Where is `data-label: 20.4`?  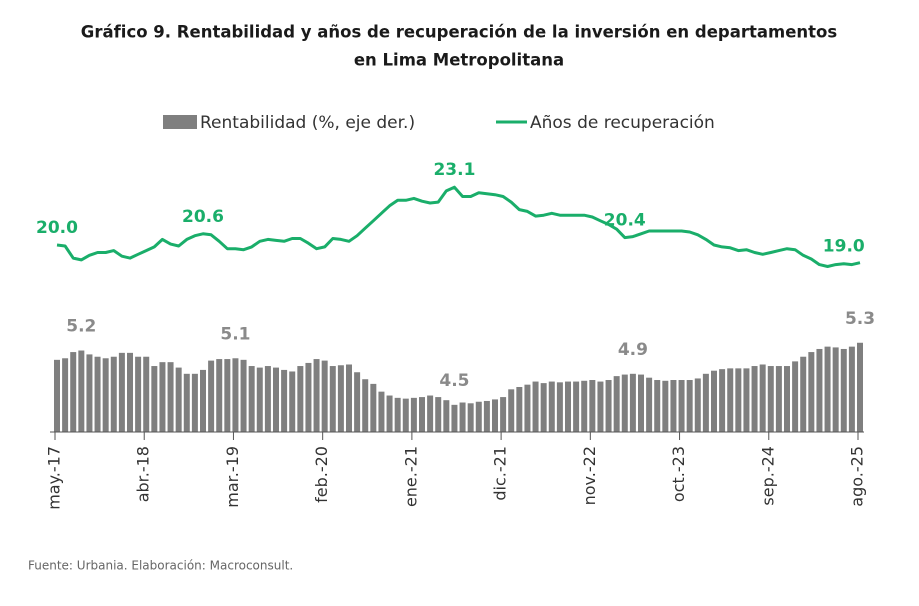 data-label: 20.4 is located at coordinates (625, 221).